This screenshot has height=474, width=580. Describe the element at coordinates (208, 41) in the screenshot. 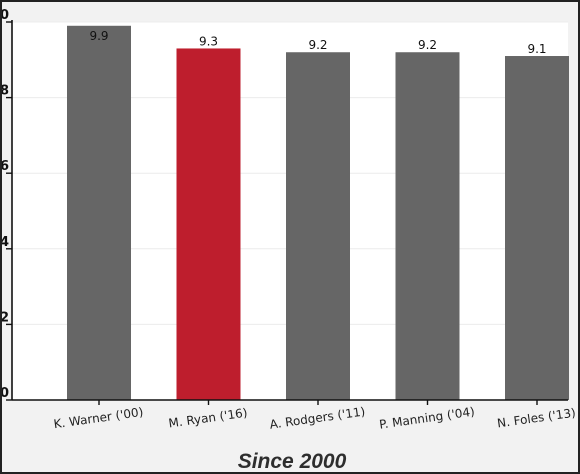

I see `data-label: 9.3` at that location.